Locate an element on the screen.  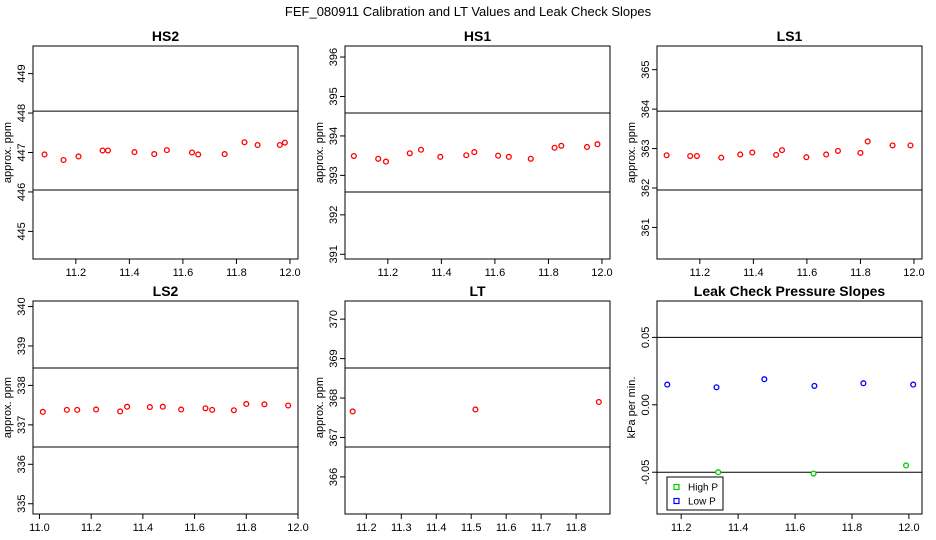
x-tick-label: 12.0 is located at coordinates (297, 528).